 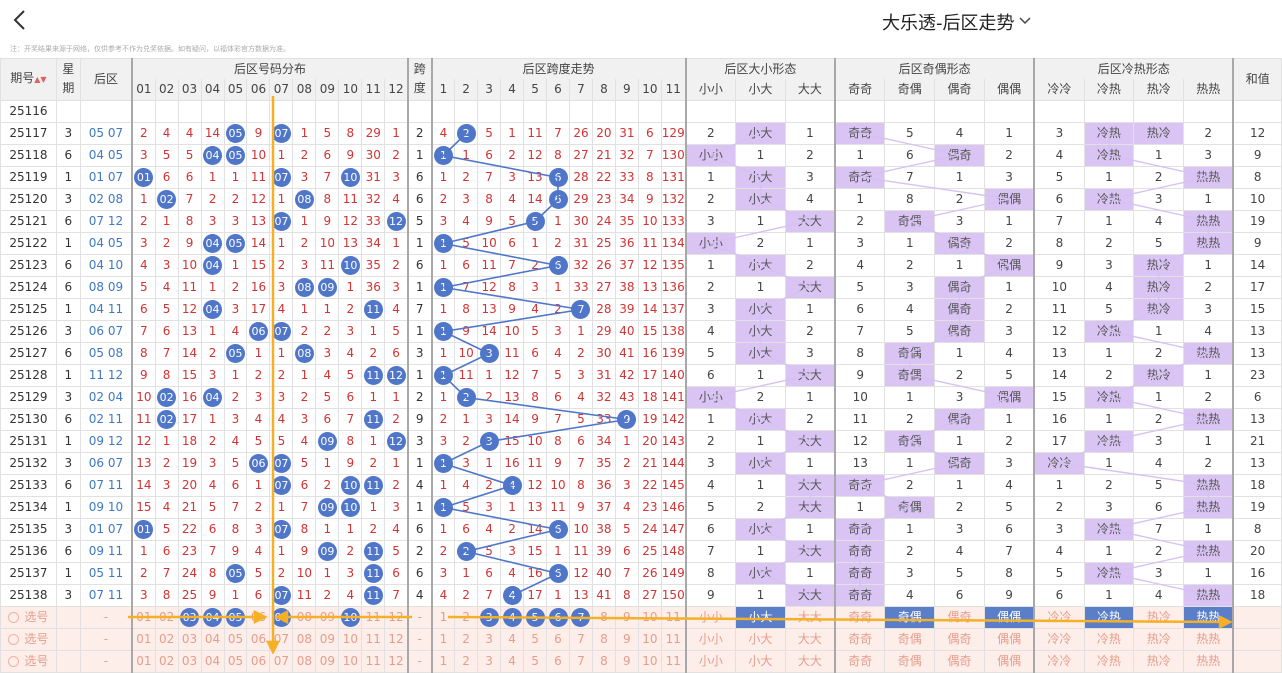 I want to click on selected-span-ball: 7, so click(x=581, y=617).